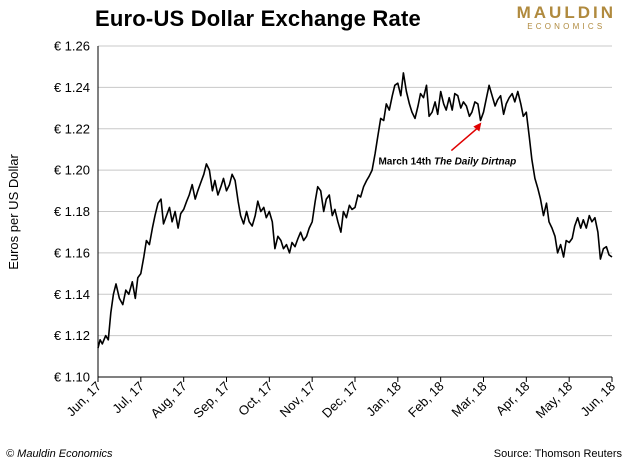  I want to click on x-tick-label: May, 18, so click(554, 400).